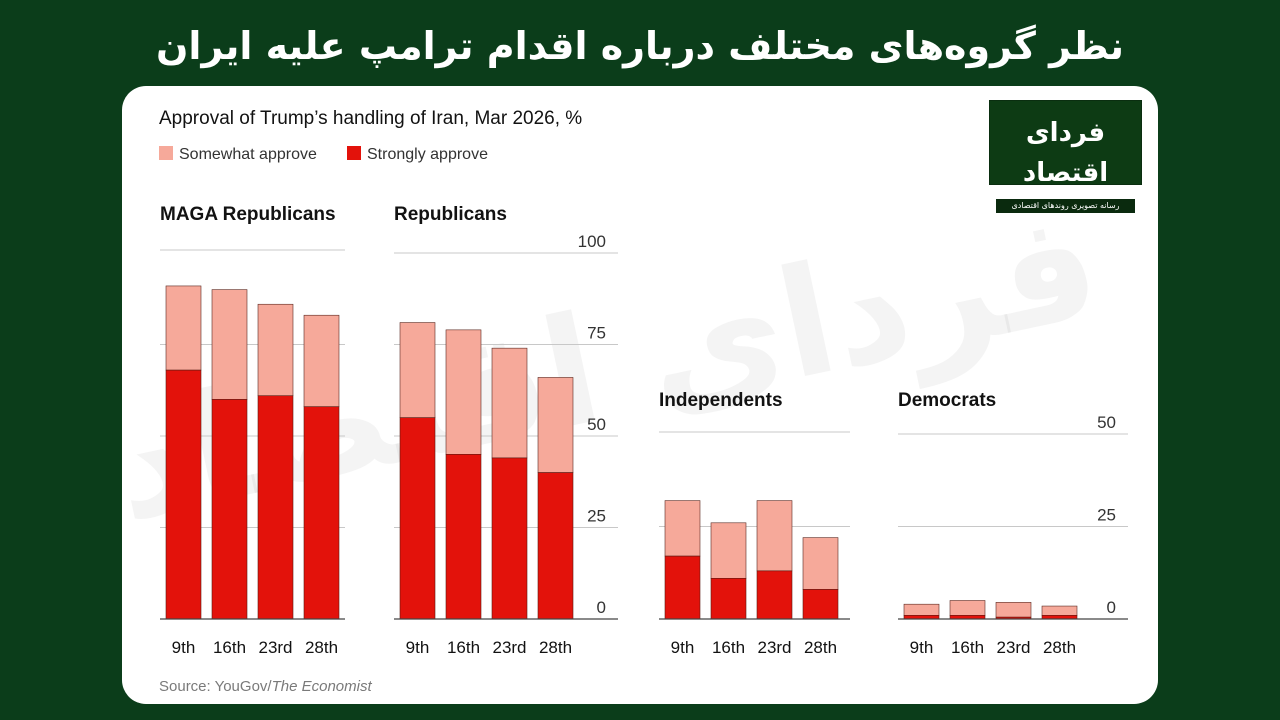  I want to click on x-tick-label-0-3: 28th, so click(321, 647).